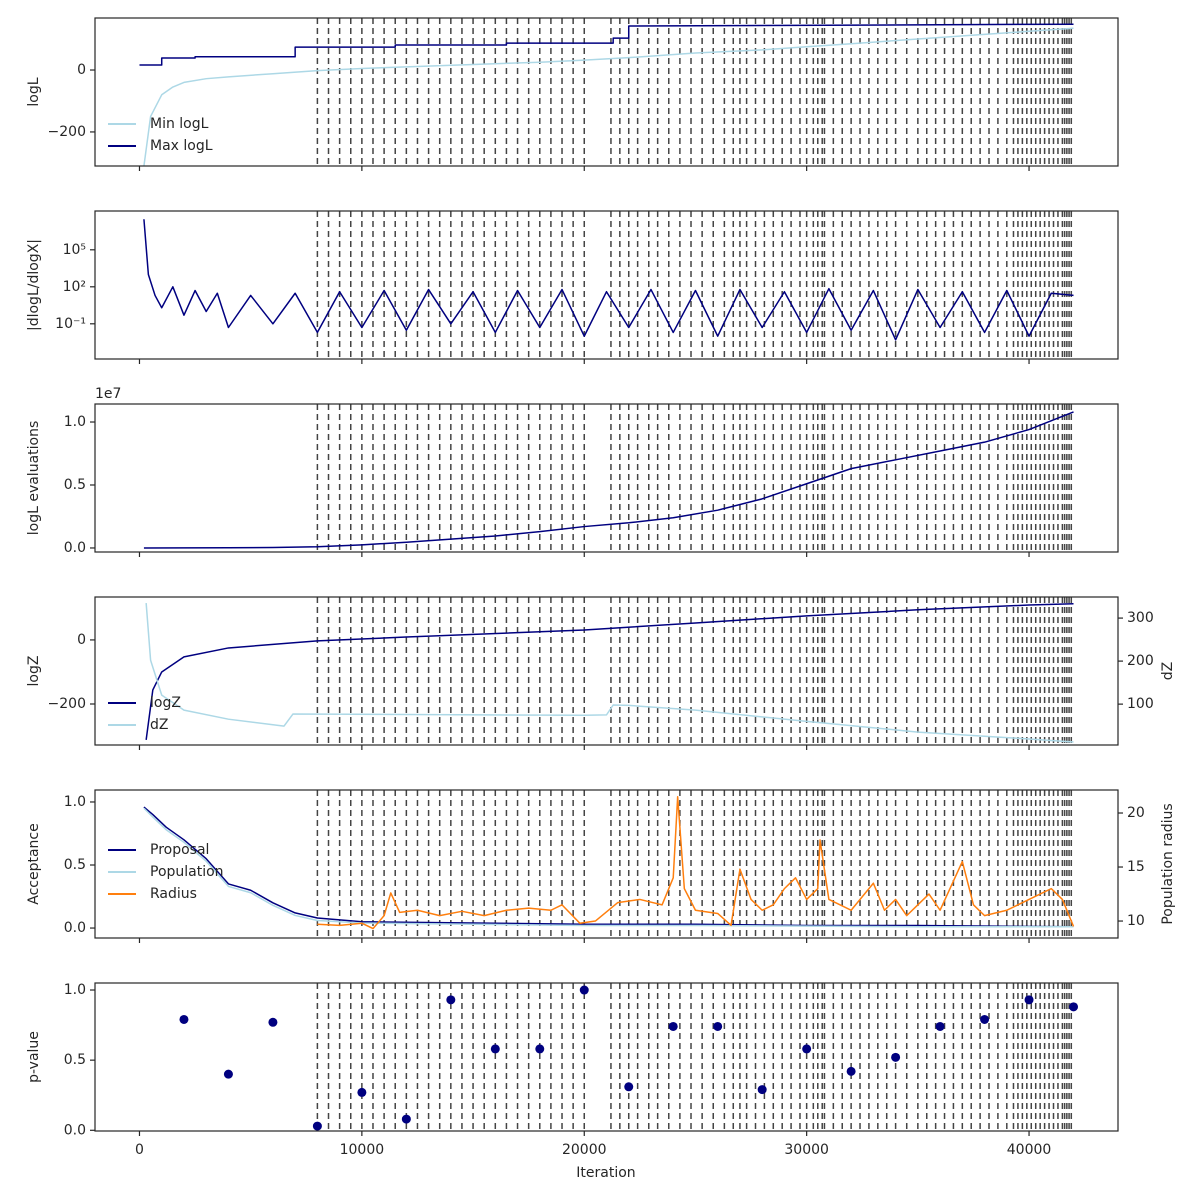 This screenshot has width=1200, height=1200. Describe the element at coordinates (74, 287) in the screenshot. I see `y-tick-label: 10²` at that location.